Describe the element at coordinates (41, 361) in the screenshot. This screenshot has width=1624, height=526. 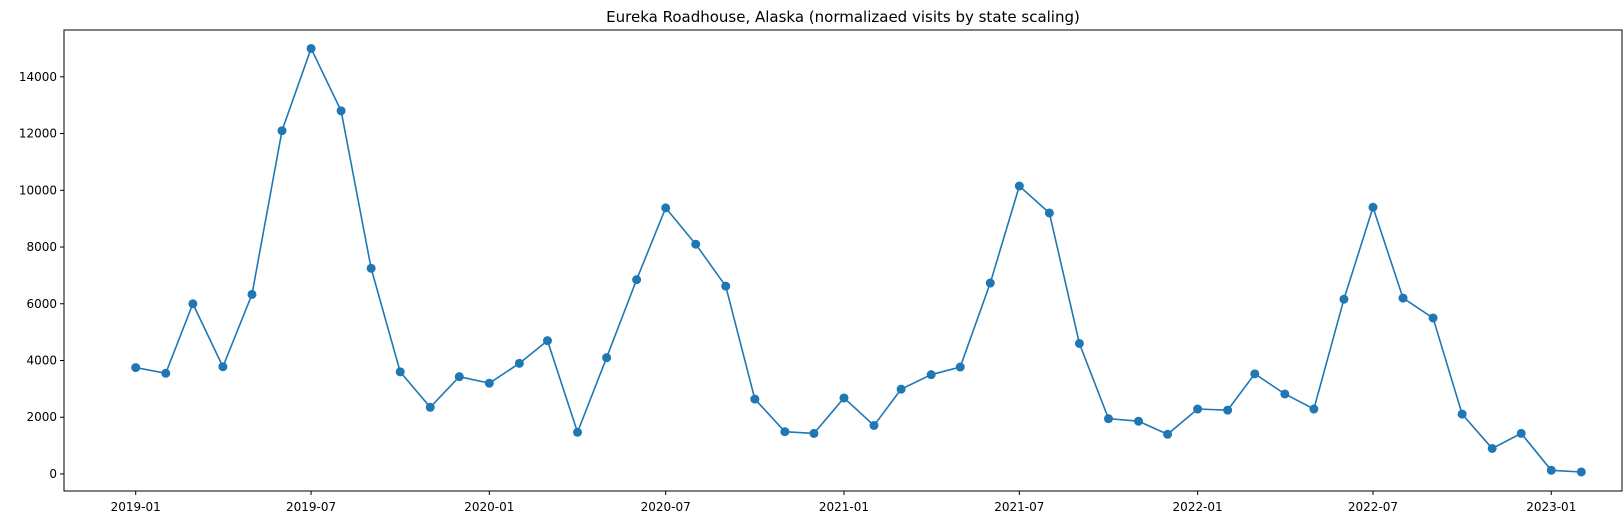
I see `y-tick-label: 4000` at that location.